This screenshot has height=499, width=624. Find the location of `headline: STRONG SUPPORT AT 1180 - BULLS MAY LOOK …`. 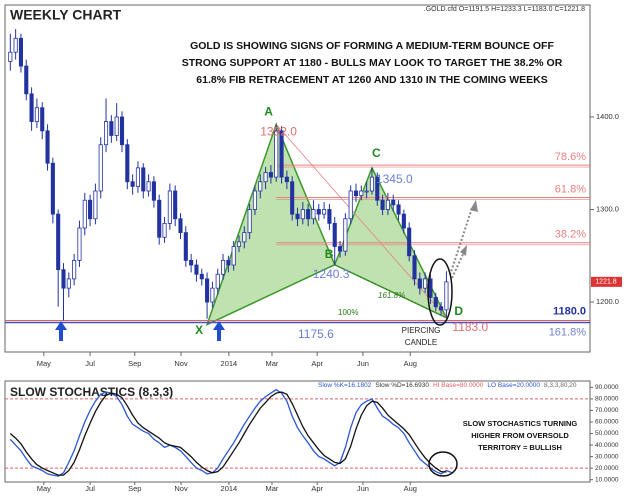

headline: STRONG SUPPORT AT 1180 - BULLS MAY LOOK … is located at coordinates (372, 63).